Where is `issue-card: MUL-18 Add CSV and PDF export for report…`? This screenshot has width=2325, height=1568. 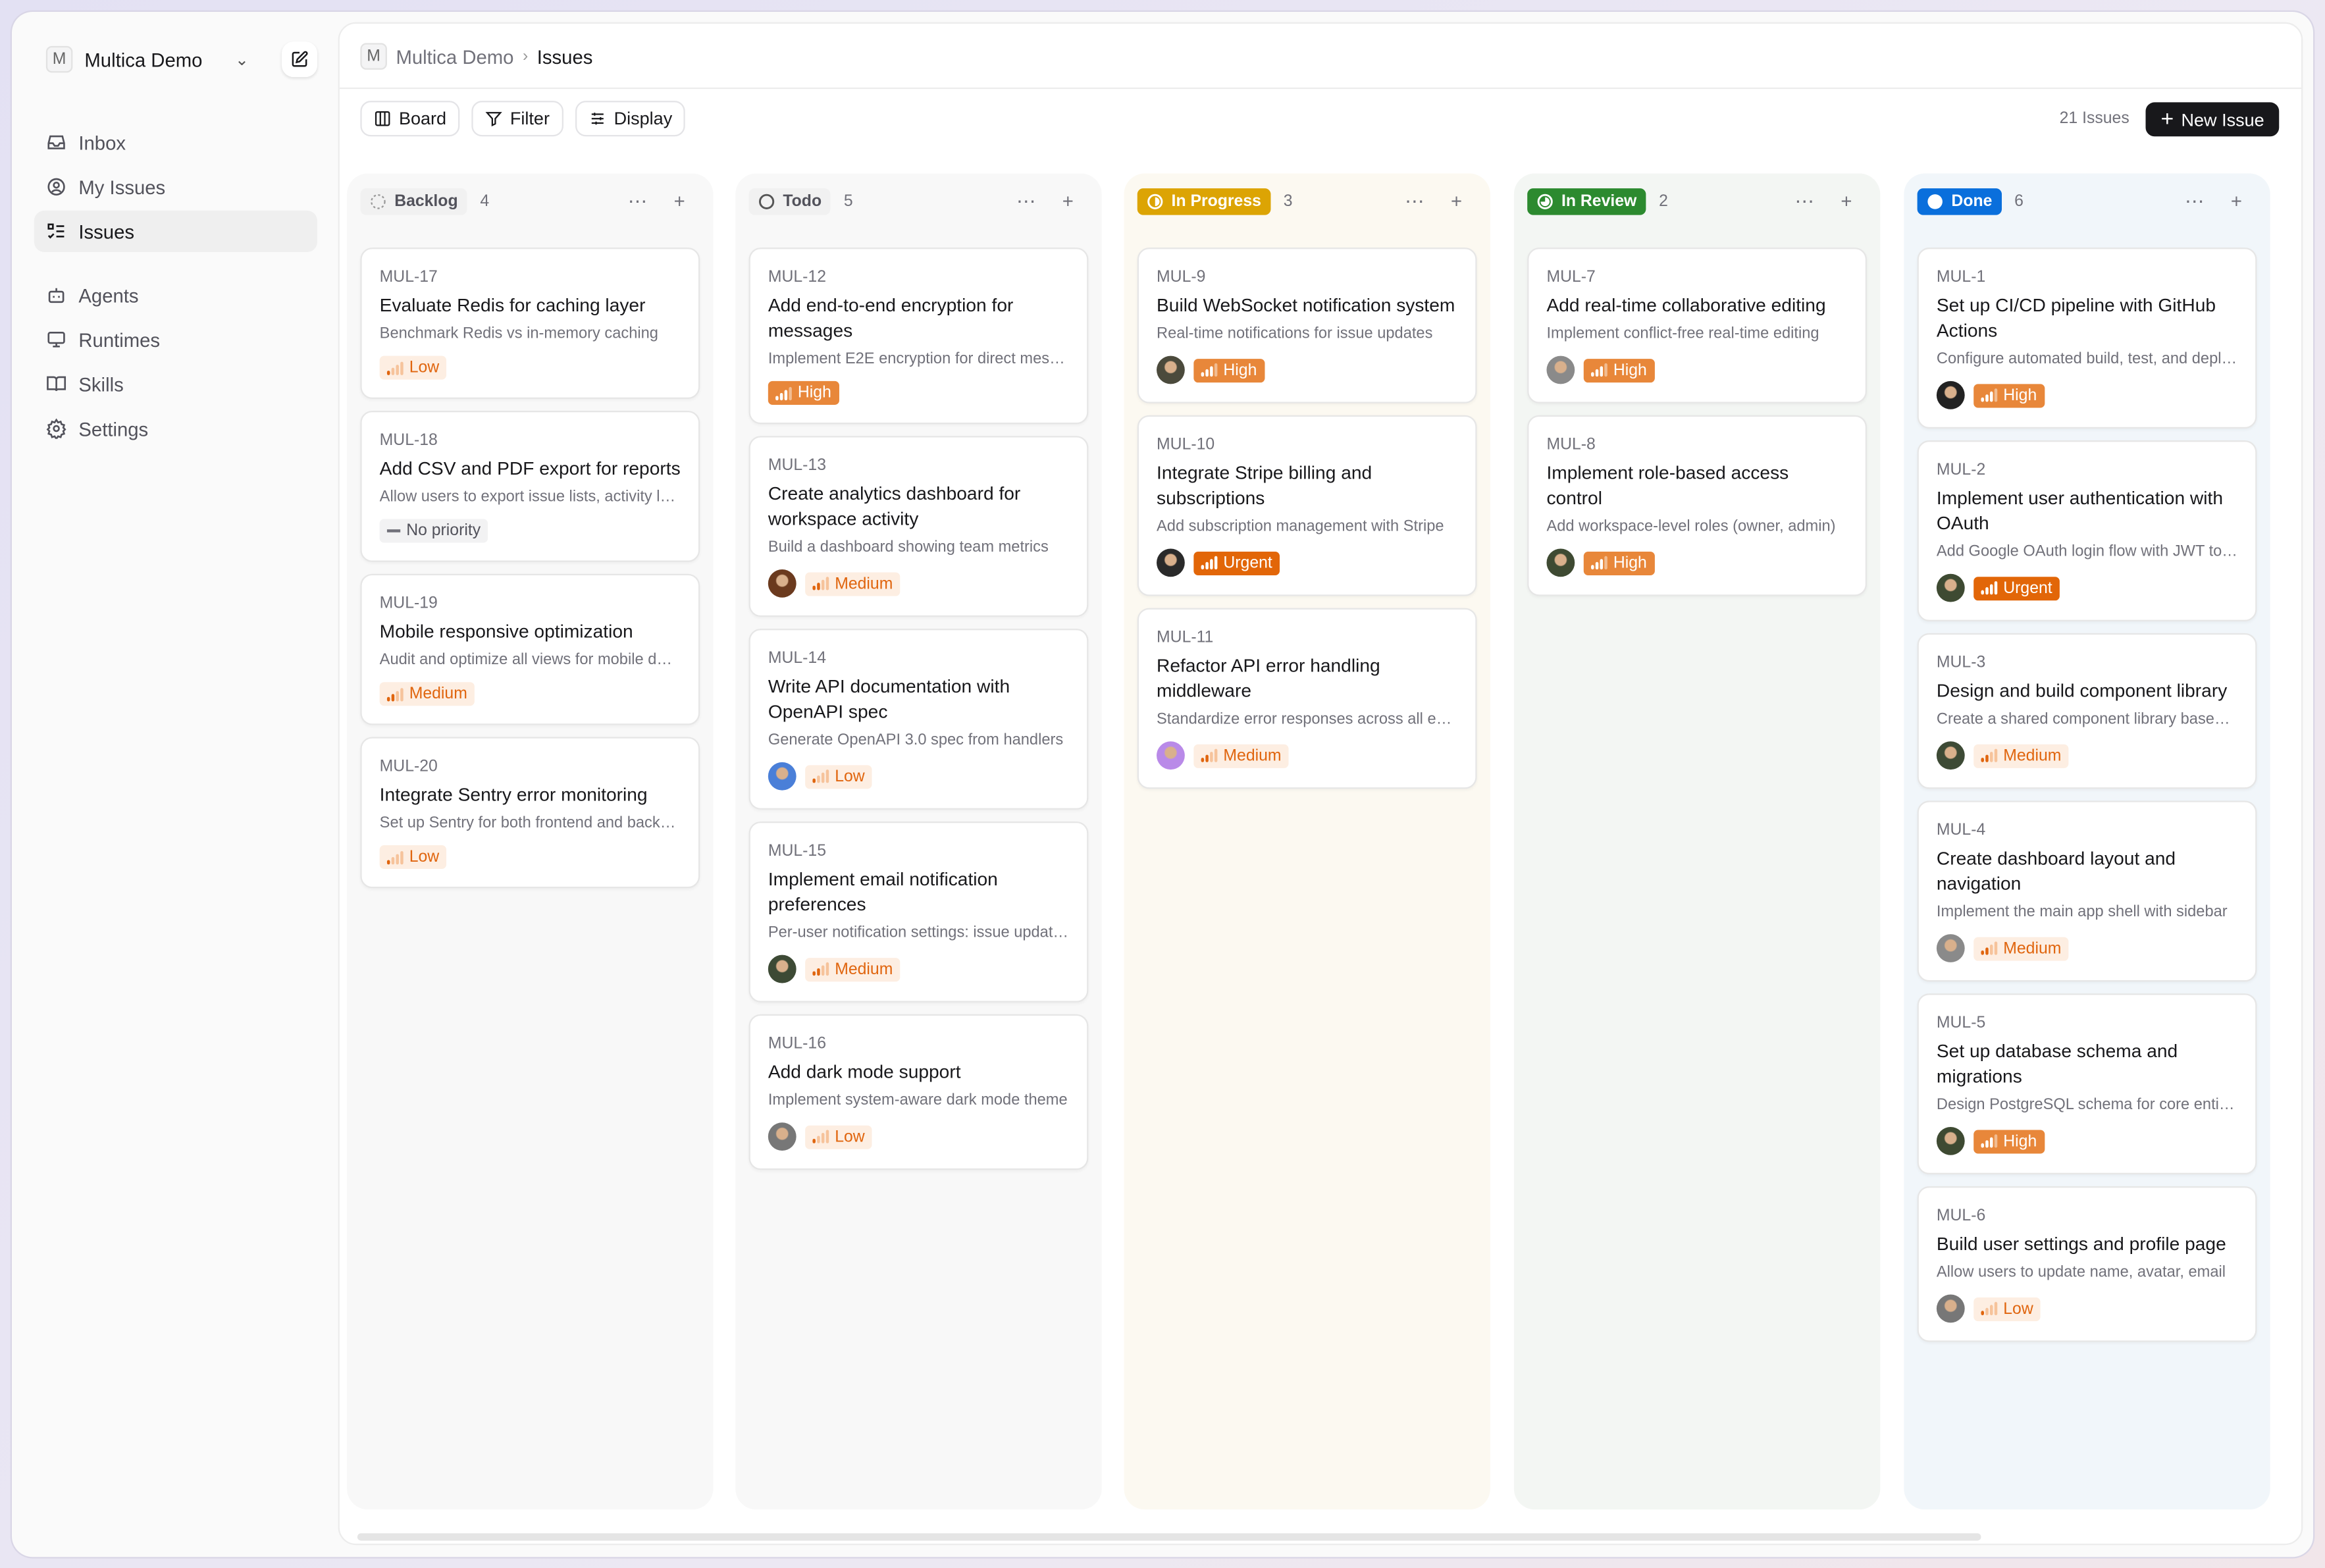
issue-card: MUL-18 Add CSV and PDF export for report… is located at coordinates (530, 486).